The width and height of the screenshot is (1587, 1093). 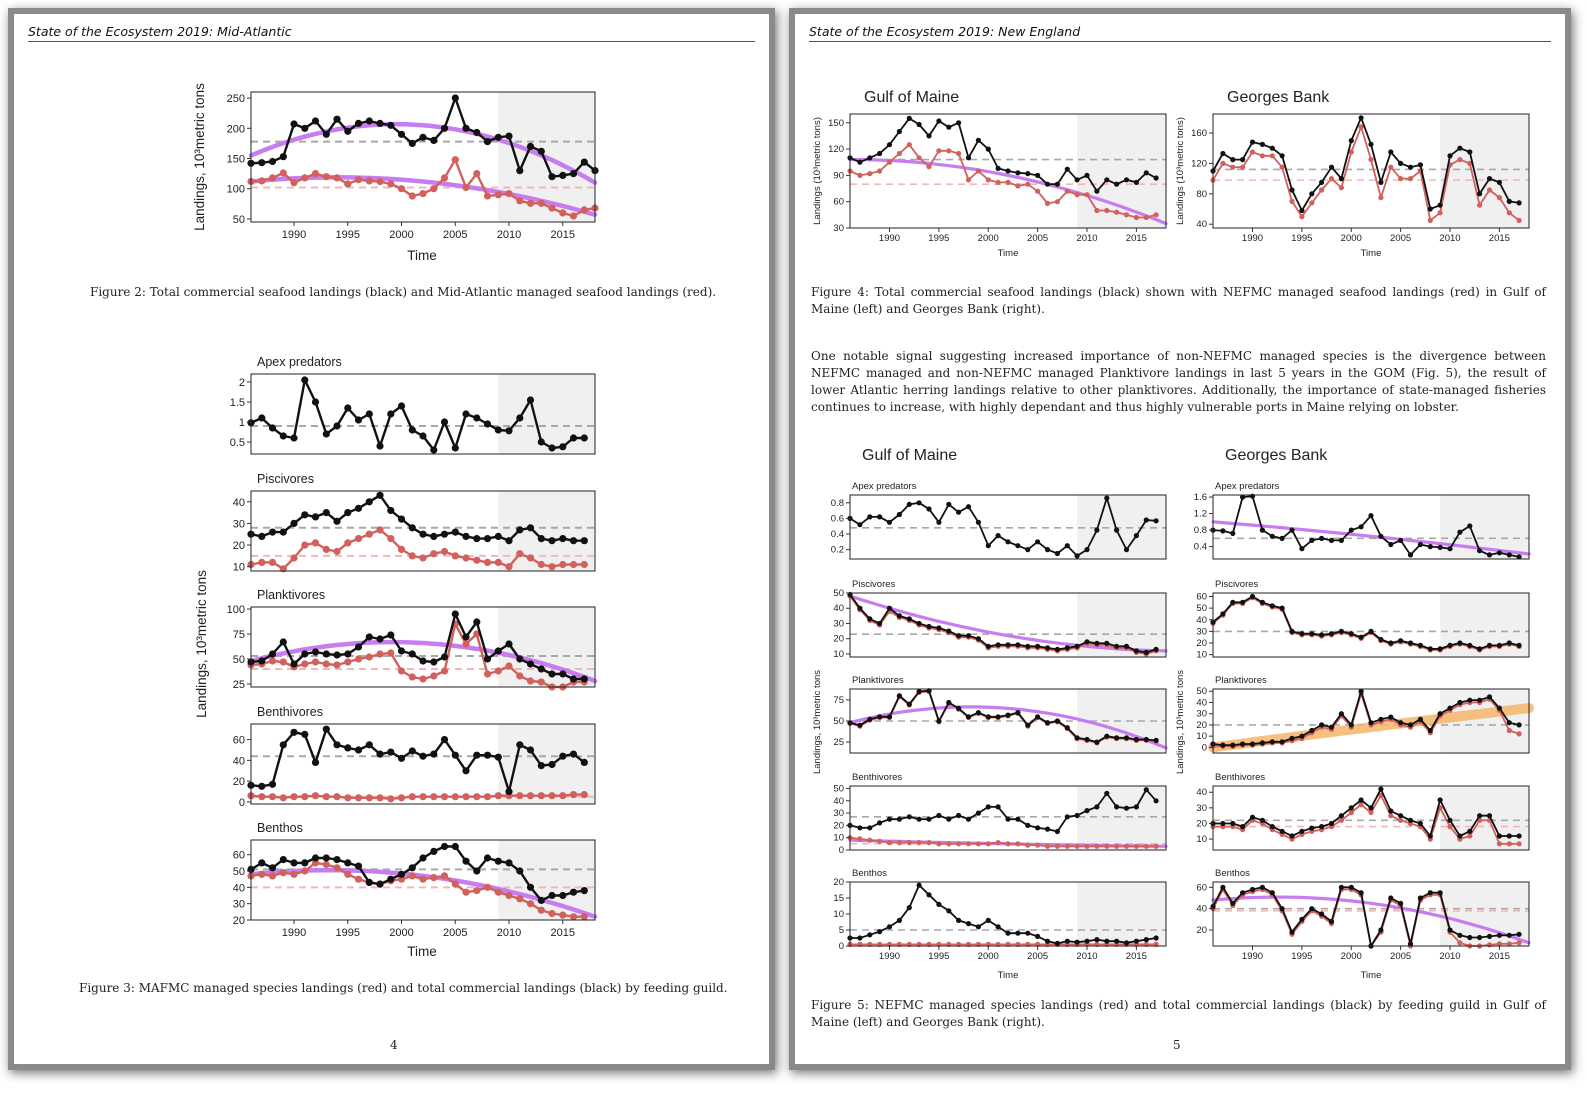 What do you see at coordinates (422, 951) in the screenshot?
I see `x-axis-title: Time` at bounding box center [422, 951].